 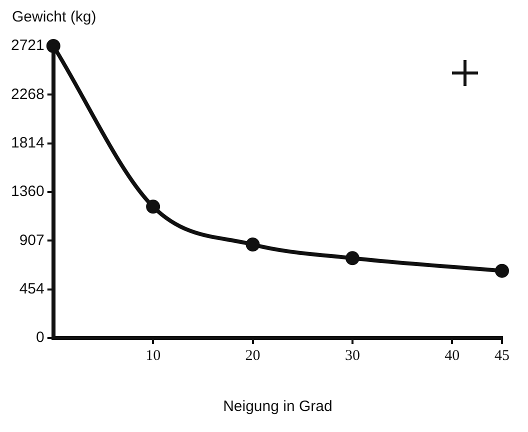 I want to click on y-tick-label: 1814, so click(x=27, y=143).